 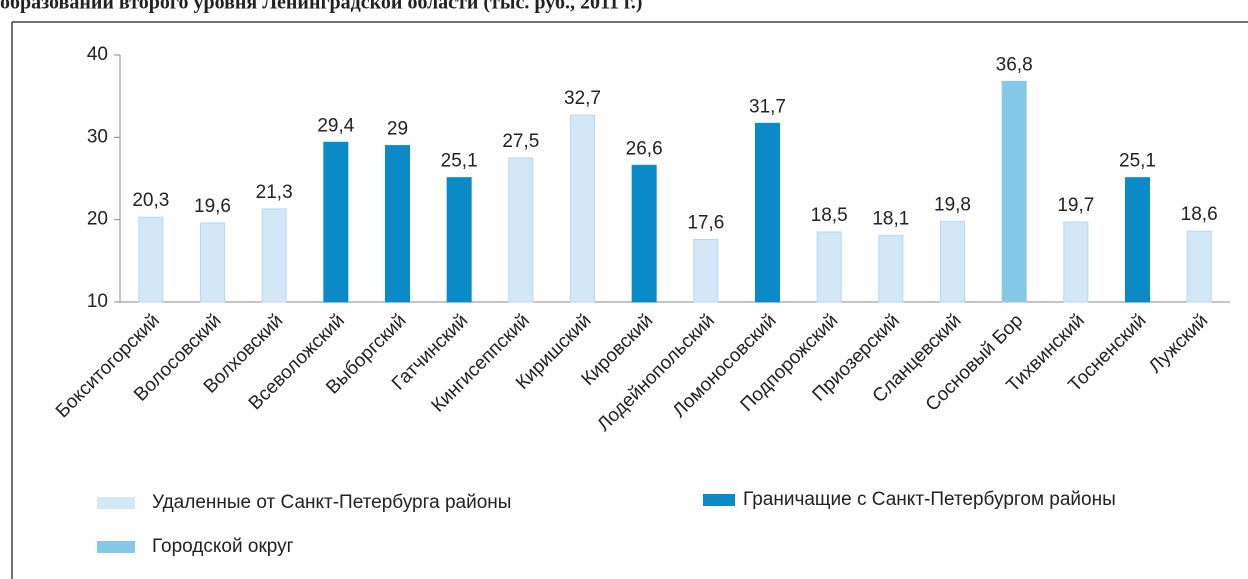 I want to click on data-label: 26,6, so click(x=644, y=148).